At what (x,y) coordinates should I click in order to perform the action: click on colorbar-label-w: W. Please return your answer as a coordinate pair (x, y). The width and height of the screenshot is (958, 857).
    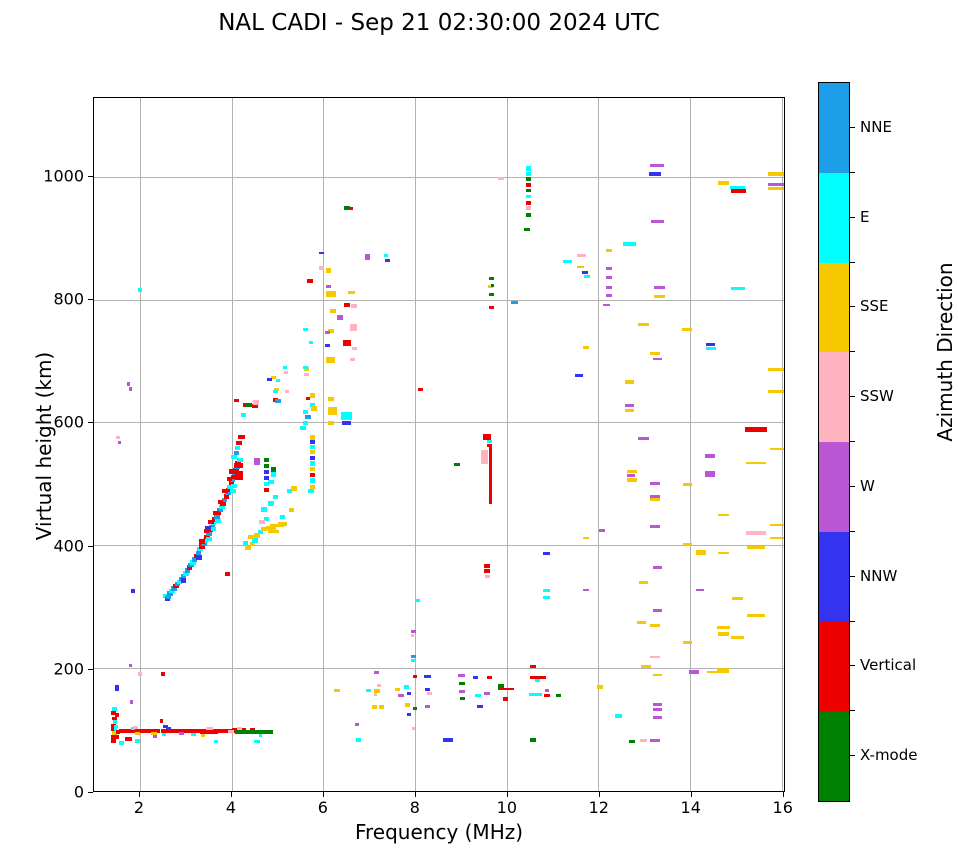
    Looking at the image, I should click on (867, 485).